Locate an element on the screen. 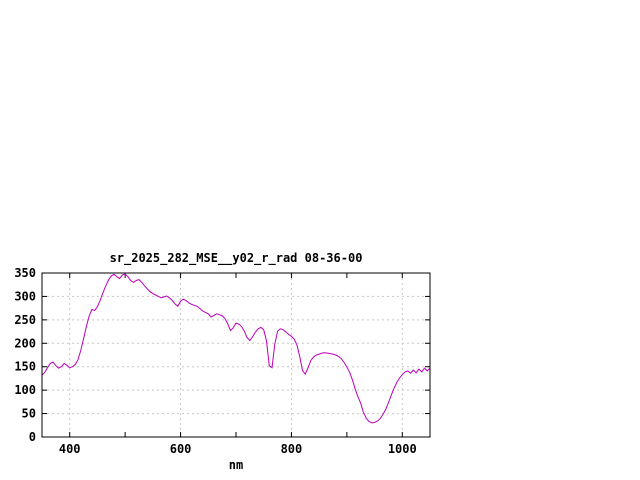 This screenshot has width=640, height=480. y-tick-label: 350 is located at coordinates (25, 273).